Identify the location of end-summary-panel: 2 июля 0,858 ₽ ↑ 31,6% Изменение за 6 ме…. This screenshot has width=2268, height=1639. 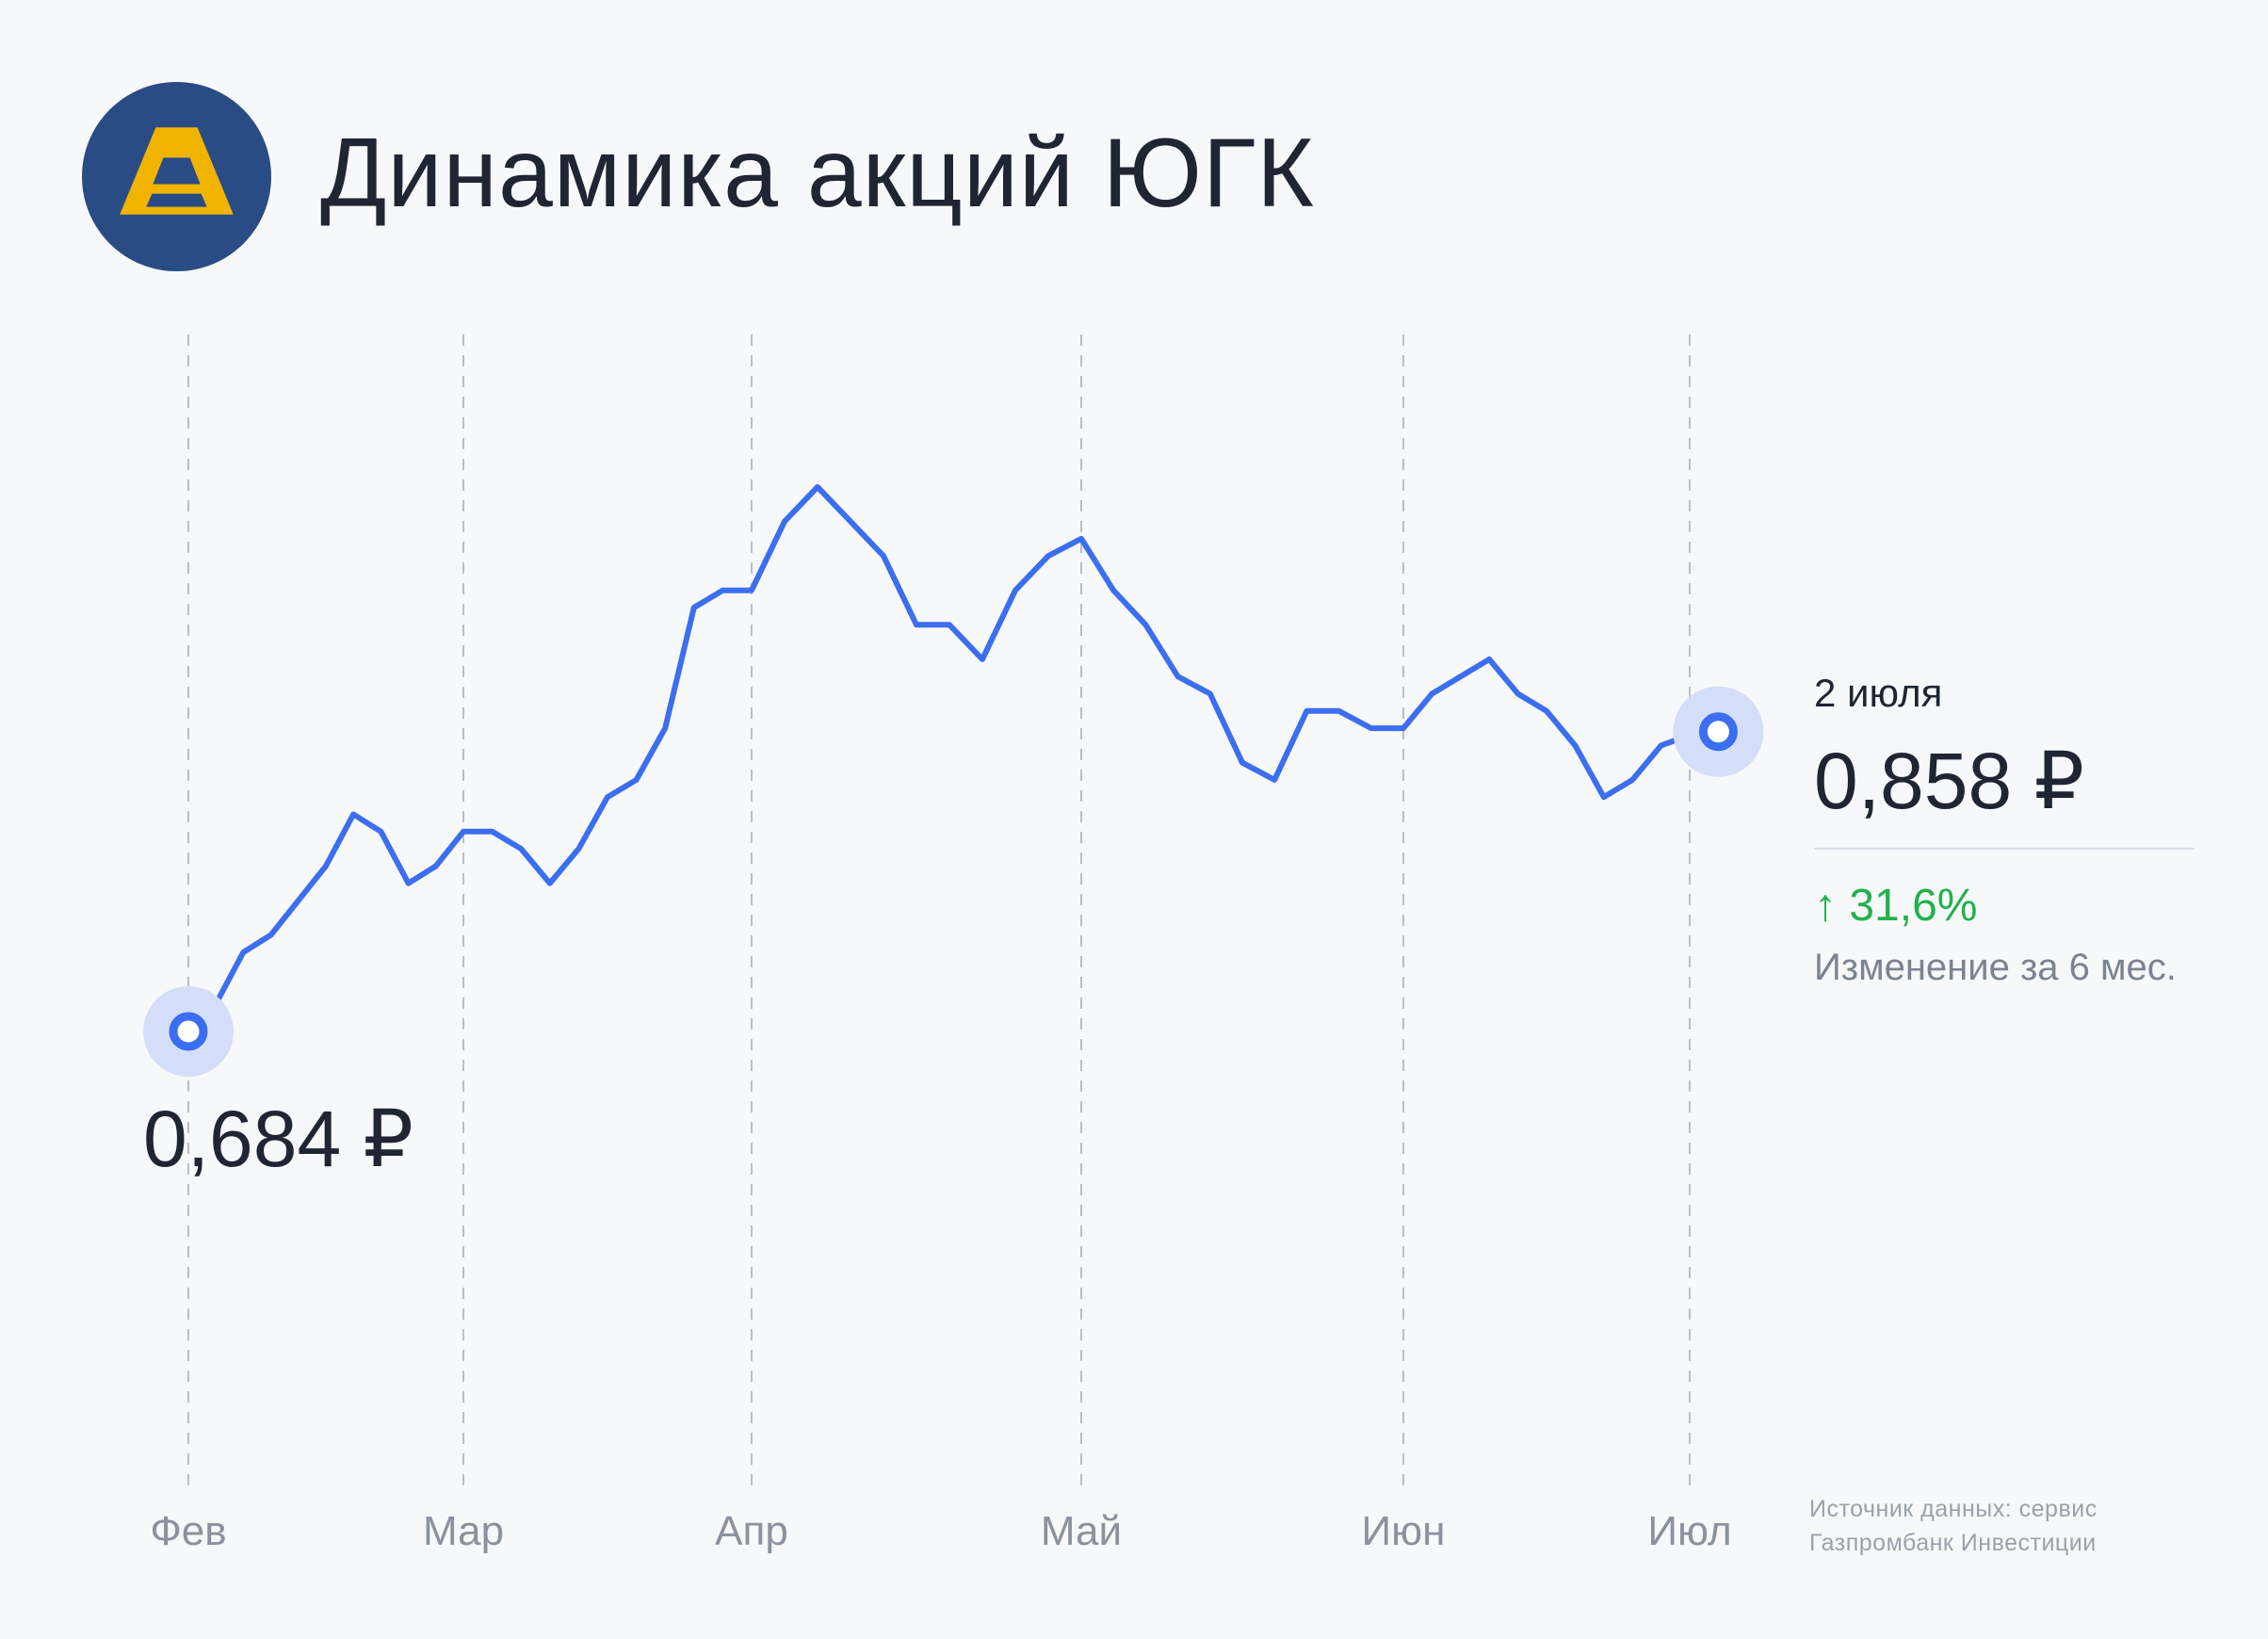
(2004, 830).